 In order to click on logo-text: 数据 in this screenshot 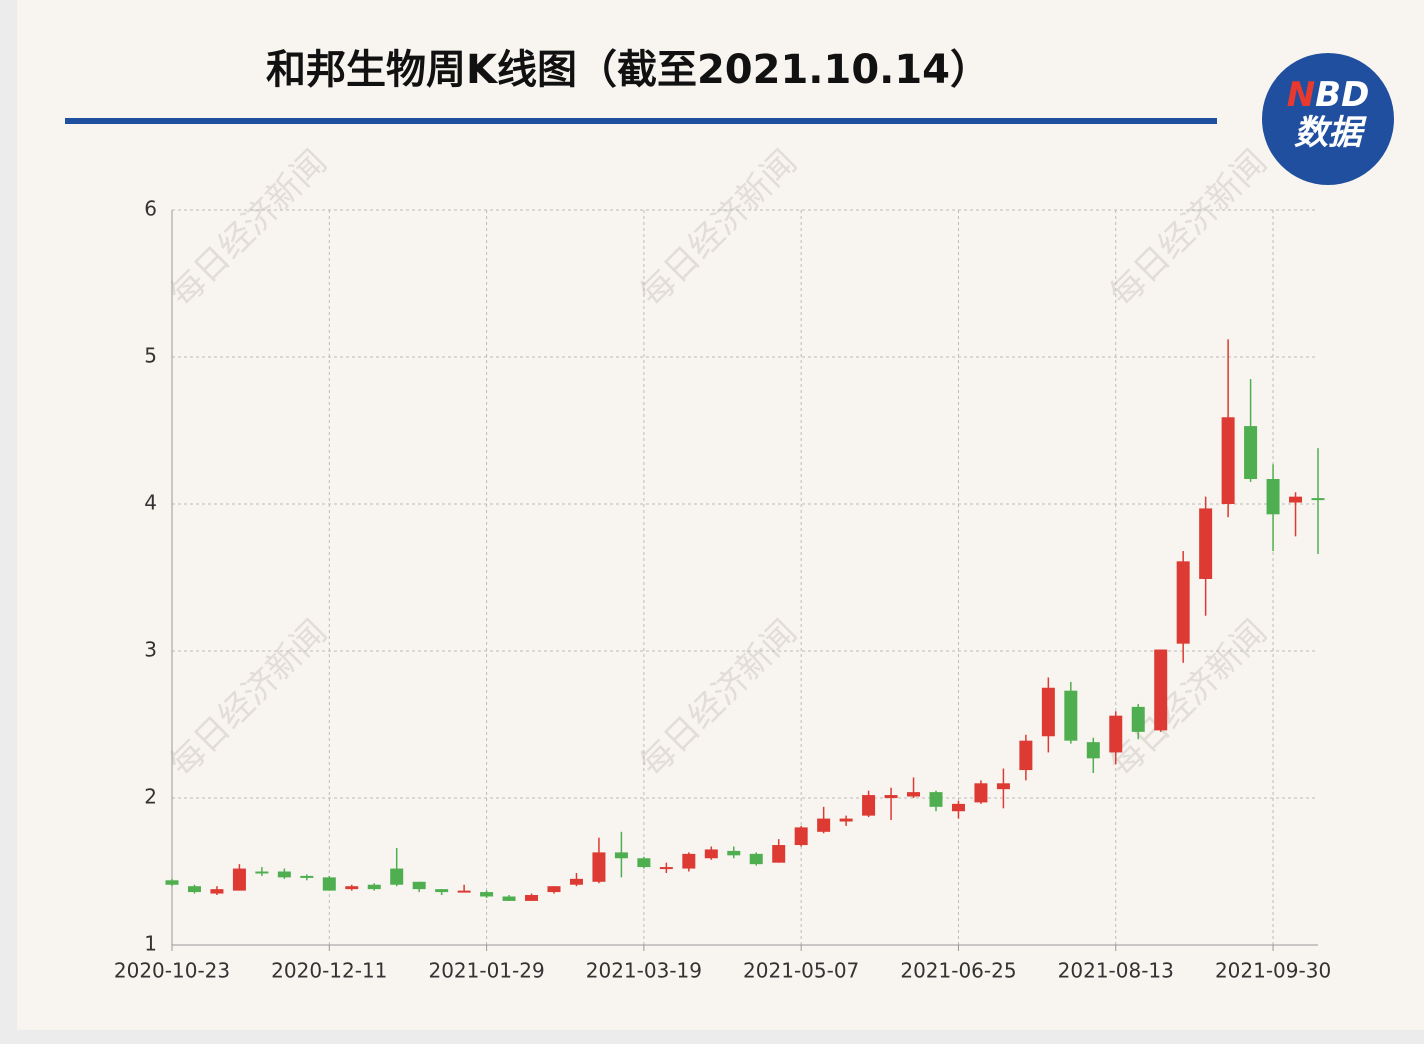, I will do `click(1328, 133)`.